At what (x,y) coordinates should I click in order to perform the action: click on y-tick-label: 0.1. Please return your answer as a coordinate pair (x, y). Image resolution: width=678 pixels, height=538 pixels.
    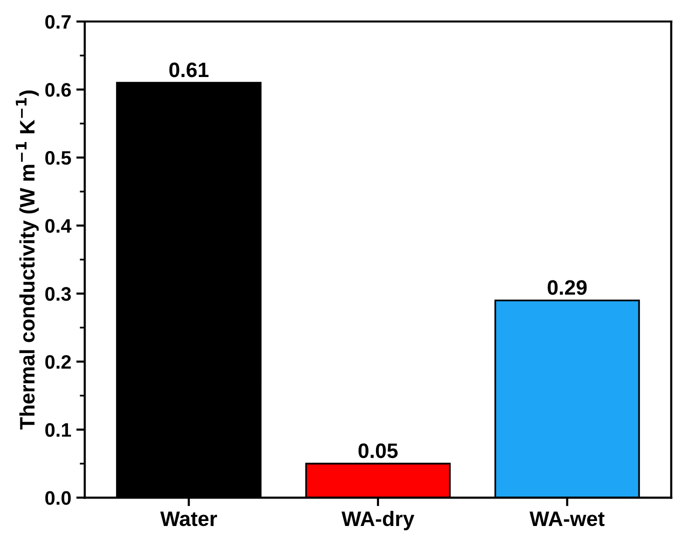
    Looking at the image, I should click on (58, 430).